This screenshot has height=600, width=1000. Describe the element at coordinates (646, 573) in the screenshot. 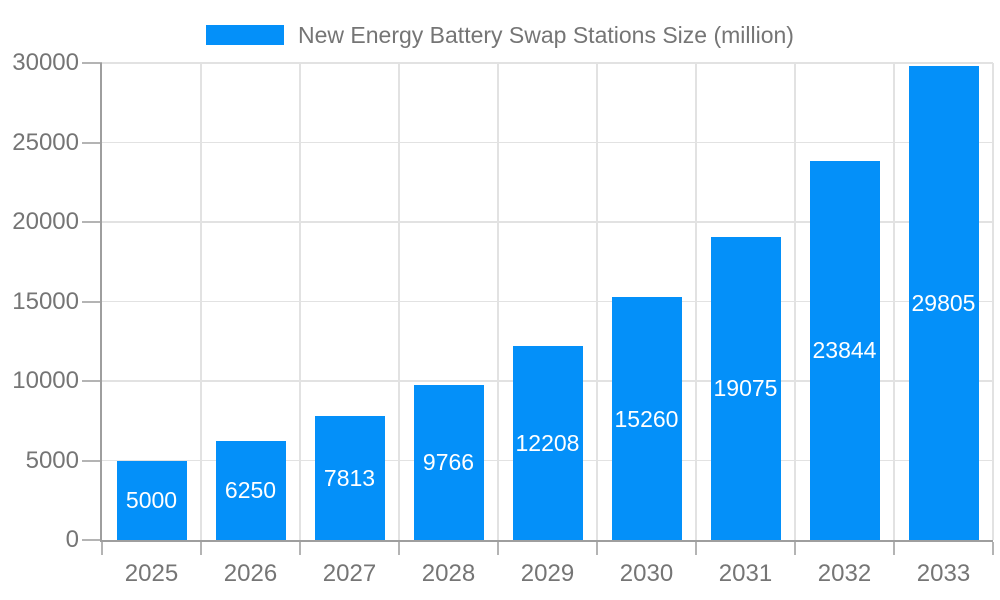

I see `x-axis-tick-label: 2030` at that location.